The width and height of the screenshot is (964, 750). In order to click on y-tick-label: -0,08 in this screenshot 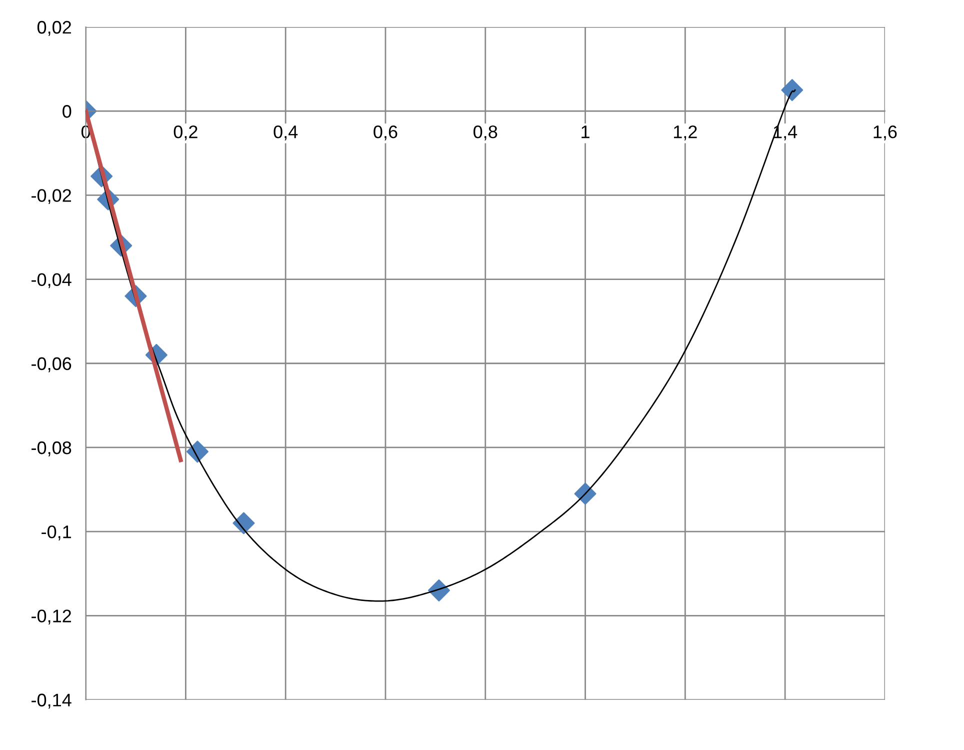, I will do `click(52, 448)`.